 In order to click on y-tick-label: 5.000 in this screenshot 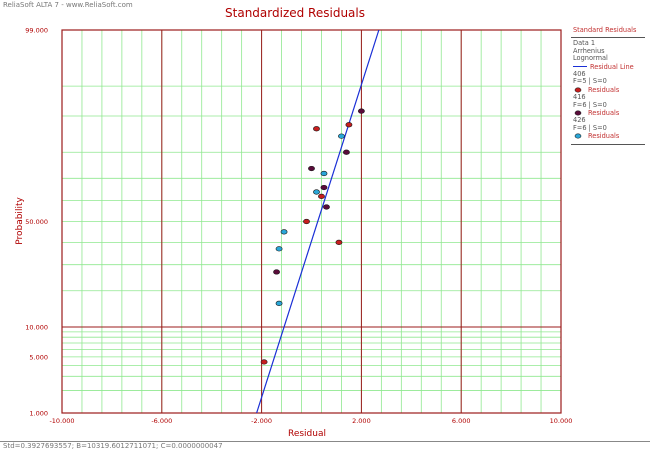, I will do `click(38, 357)`.